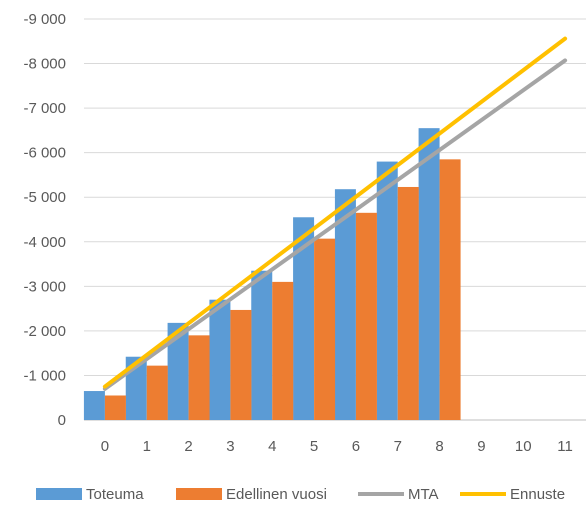  I want to click on x-tick-label: 10, so click(523, 446).